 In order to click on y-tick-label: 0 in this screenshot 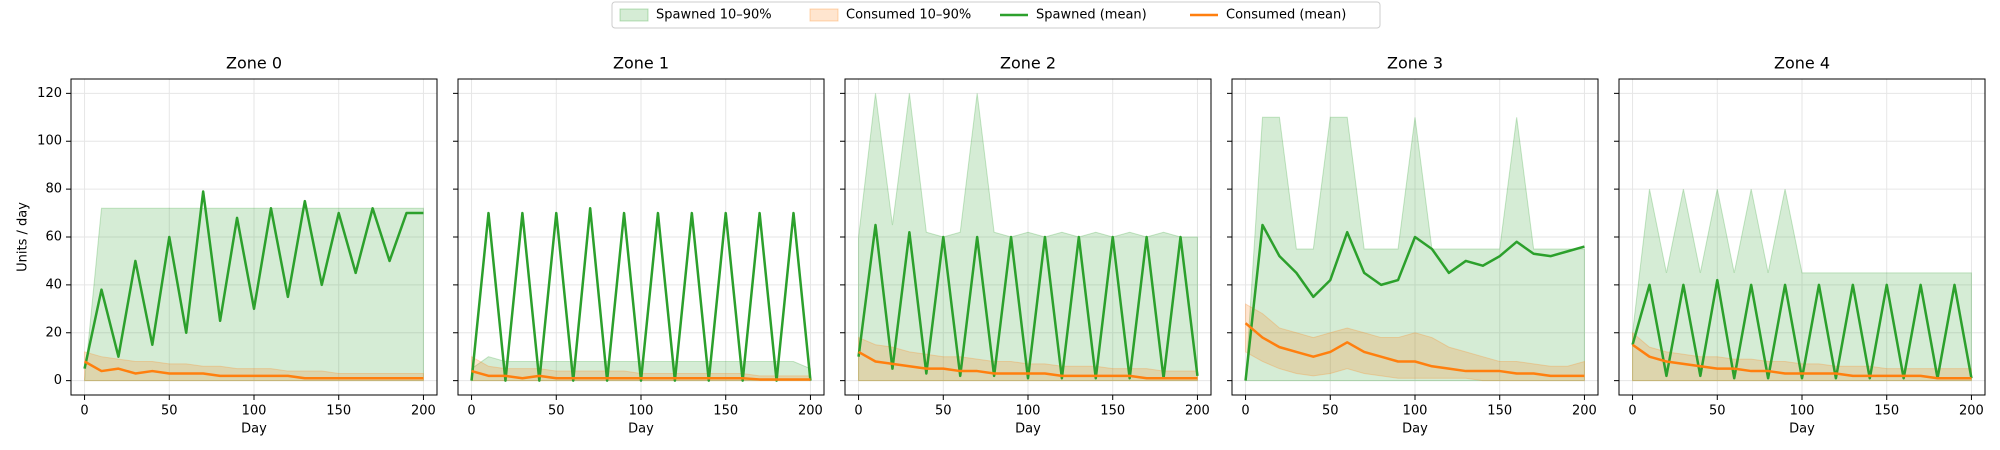, I will do `click(58, 380)`.